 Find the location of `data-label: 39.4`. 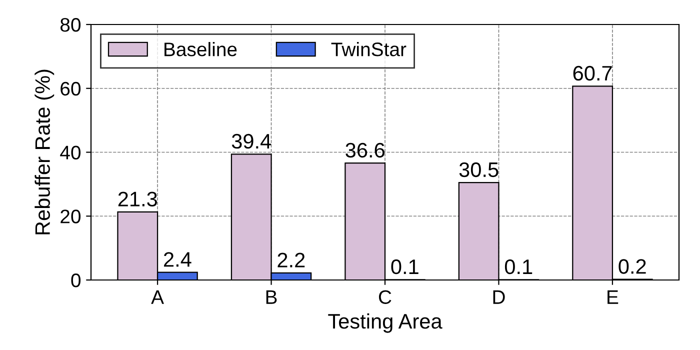

data-label: 39.4 is located at coordinates (252, 141).